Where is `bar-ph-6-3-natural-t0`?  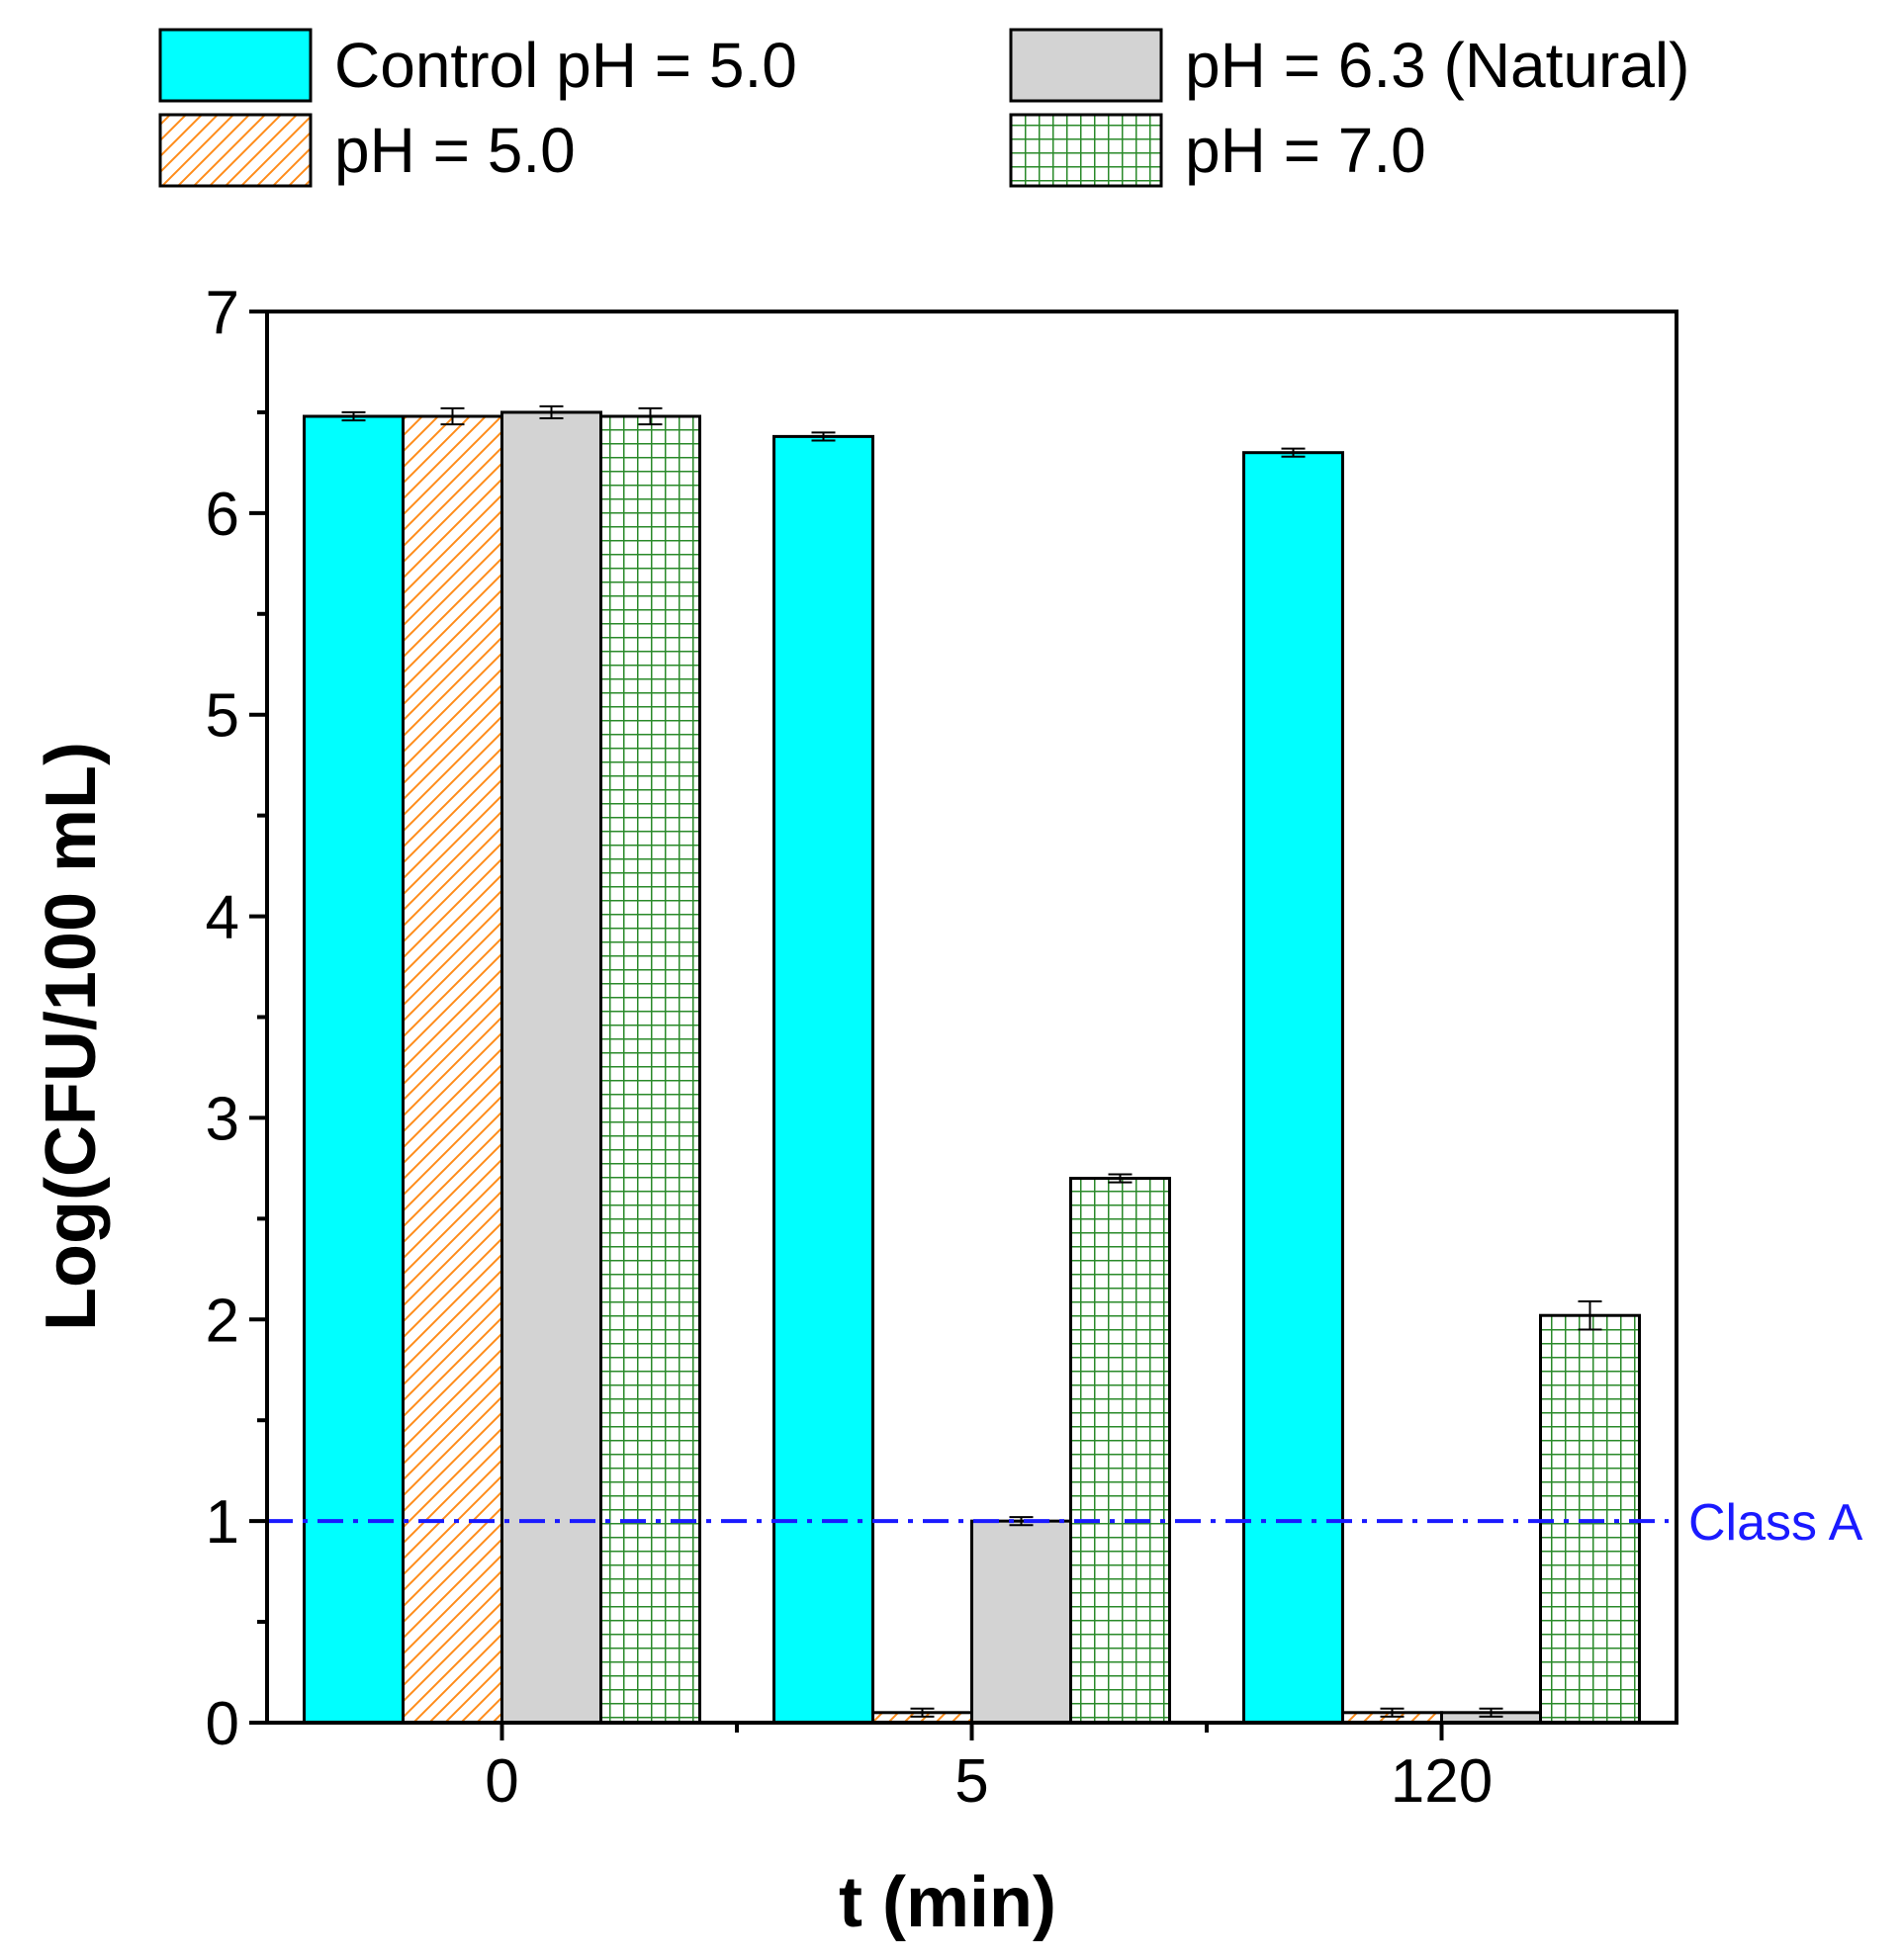 bar-ph-6-3-natural-t0 is located at coordinates (551, 1067).